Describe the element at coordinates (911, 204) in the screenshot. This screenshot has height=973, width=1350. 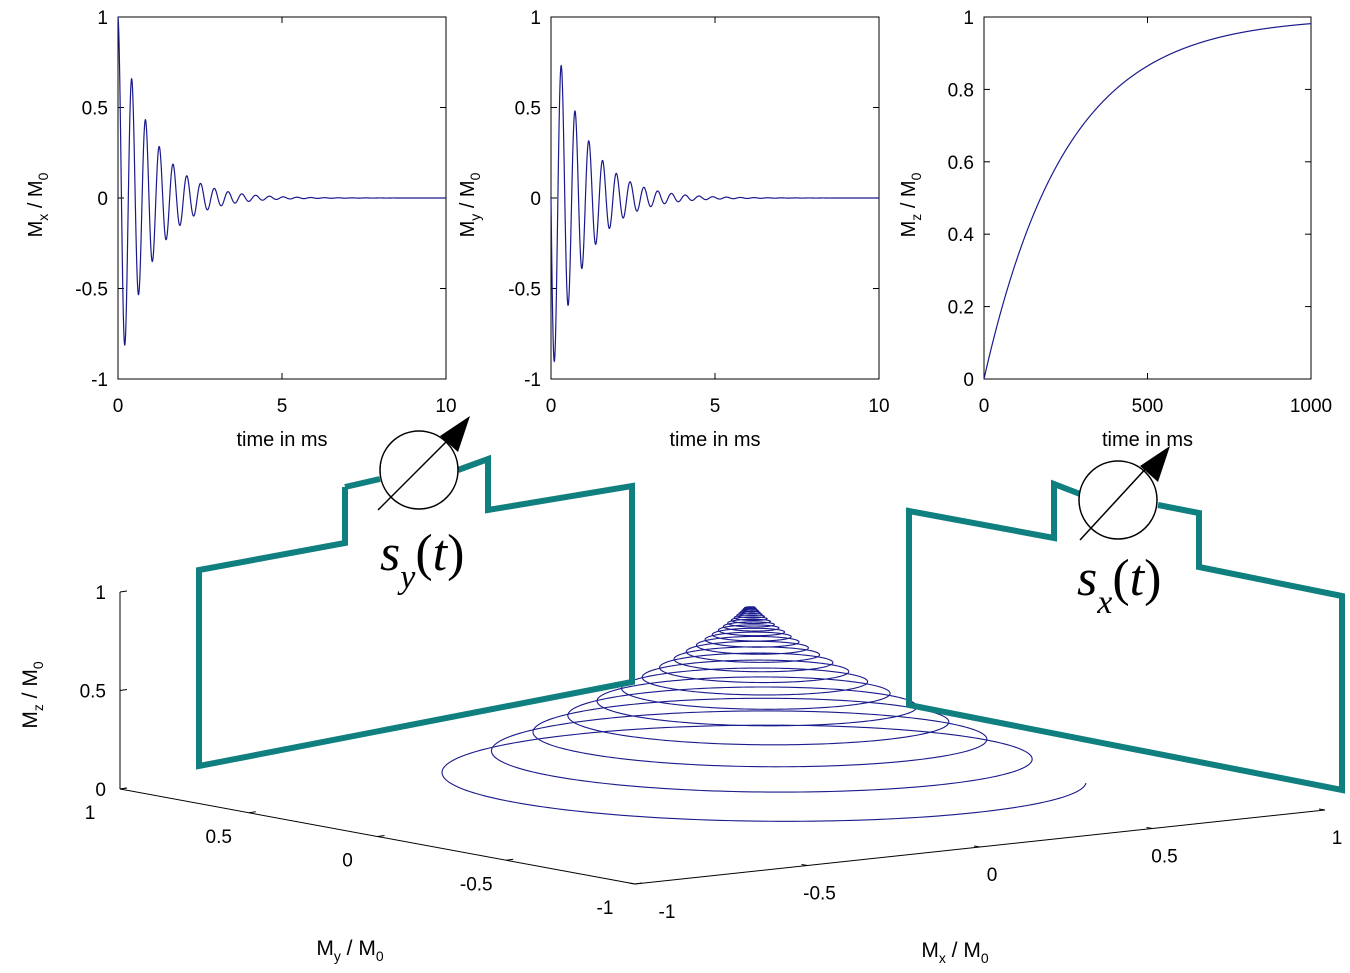
I see `mz-ylabel: Mz / M0` at that location.